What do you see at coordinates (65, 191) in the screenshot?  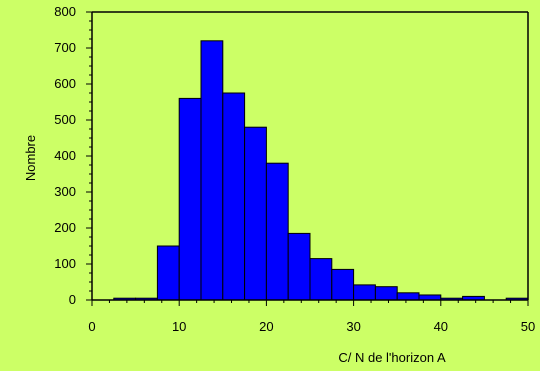 I see `y-tick-label: 300` at bounding box center [65, 191].